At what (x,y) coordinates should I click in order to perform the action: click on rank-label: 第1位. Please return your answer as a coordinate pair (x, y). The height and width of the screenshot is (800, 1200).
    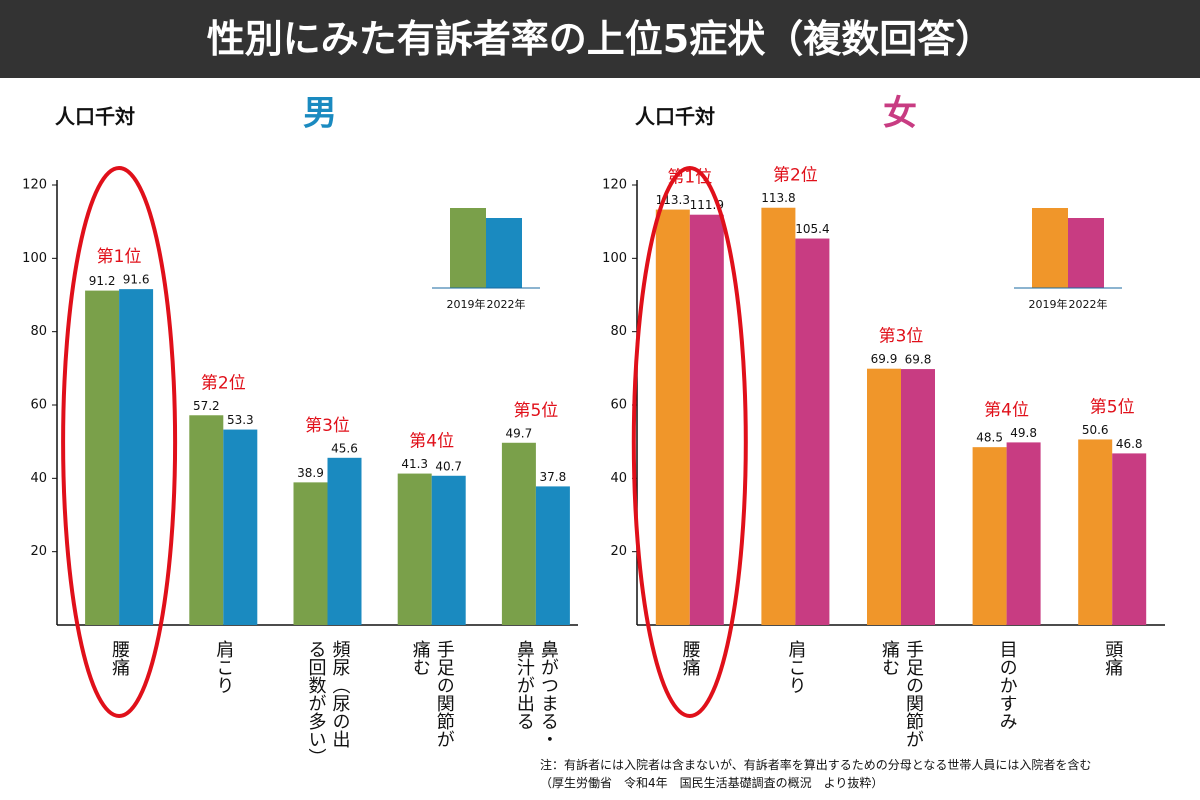
    Looking at the image, I should click on (119, 257).